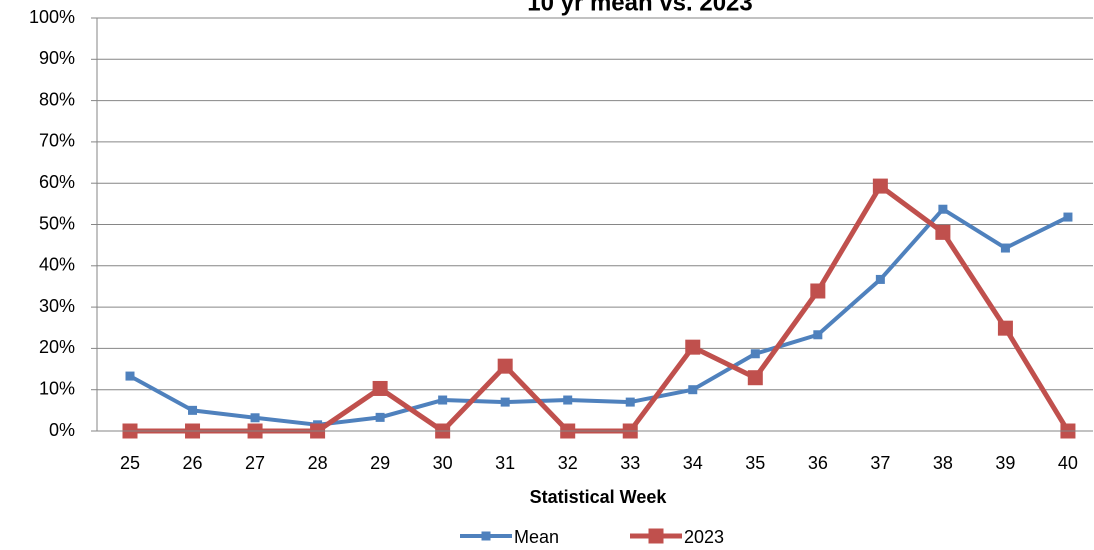 This screenshot has height=550, width=1094. I want to click on x-tick-label: 35, so click(755, 463).